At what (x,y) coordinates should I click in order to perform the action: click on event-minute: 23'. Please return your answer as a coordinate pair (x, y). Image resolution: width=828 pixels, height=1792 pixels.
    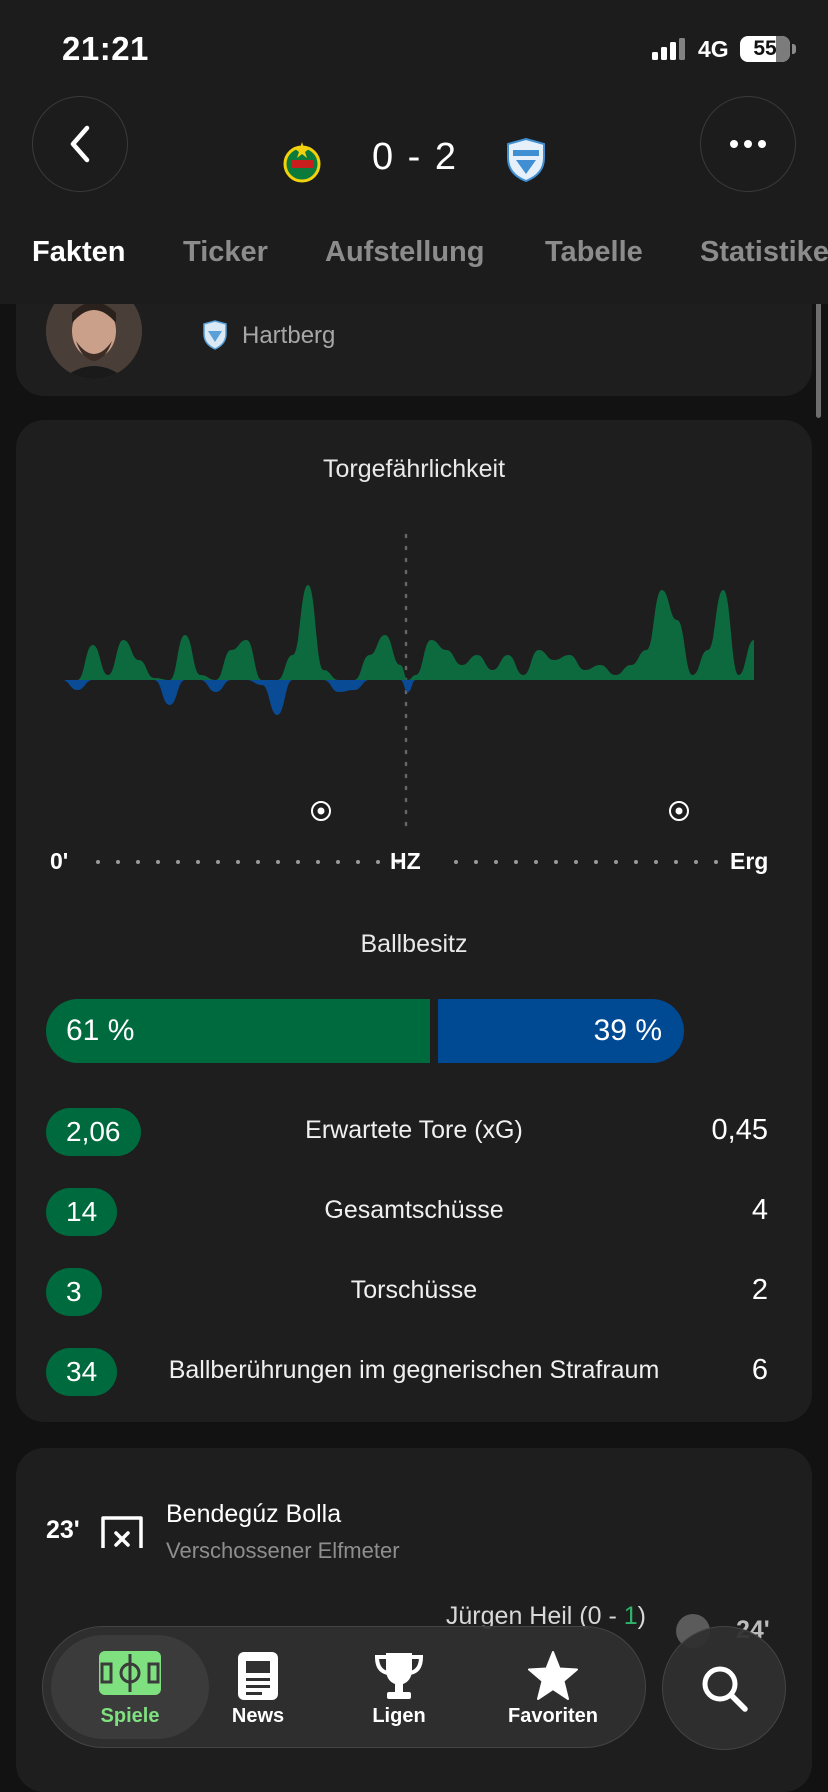
    Looking at the image, I should click on (63, 1530).